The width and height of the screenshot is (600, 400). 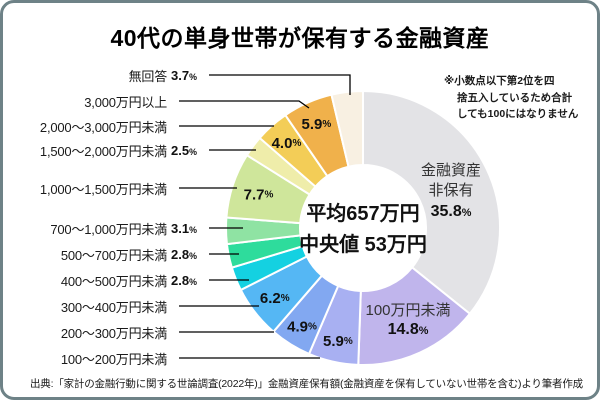 I want to click on legend-label: 1,000〜1,500万円未満, so click(x=103, y=189).